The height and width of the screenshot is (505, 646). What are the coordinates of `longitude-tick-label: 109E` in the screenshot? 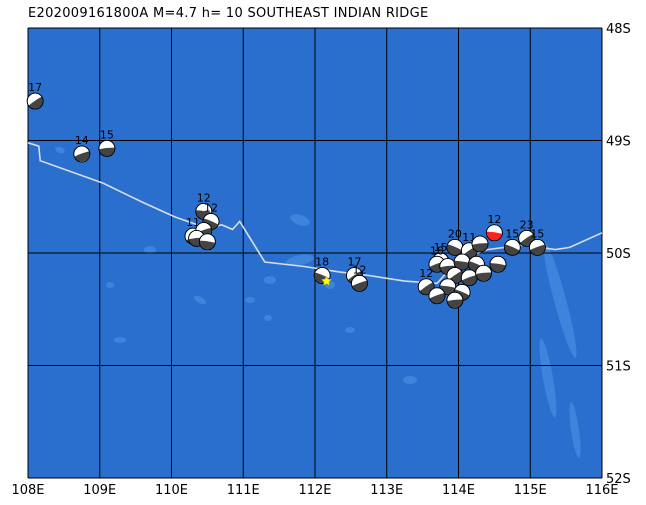 It's located at (99, 490).